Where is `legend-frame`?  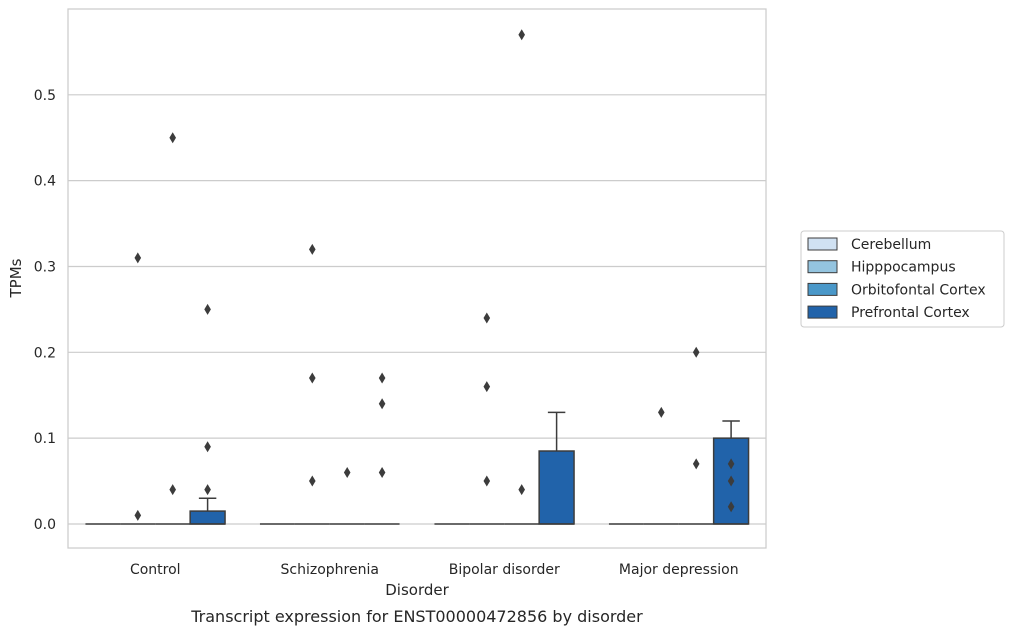
legend-frame is located at coordinates (902, 279).